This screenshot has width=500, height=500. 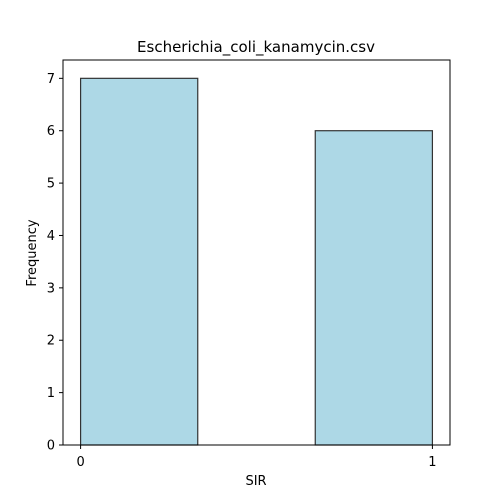 I want to click on y-tick-label-6: 6, so click(x=51, y=131).